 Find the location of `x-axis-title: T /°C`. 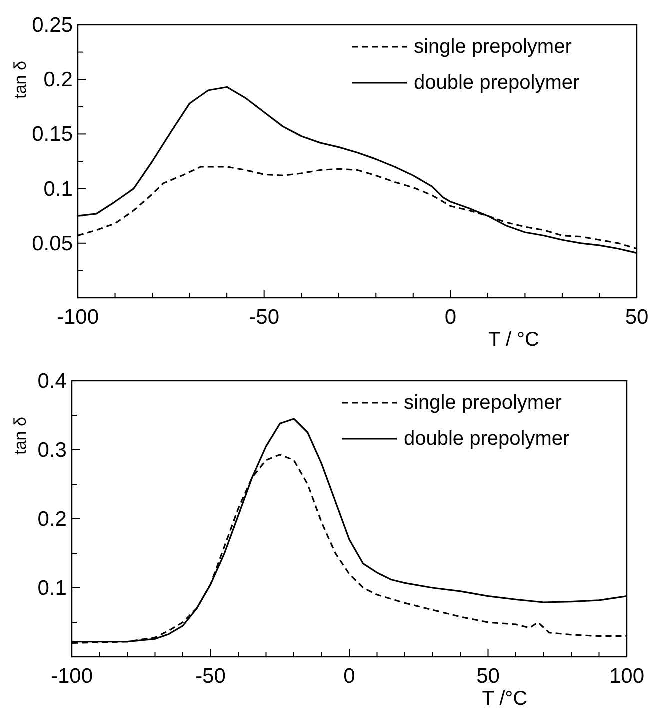

x-axis-title: T /°C is located at coordinates (505, 699).